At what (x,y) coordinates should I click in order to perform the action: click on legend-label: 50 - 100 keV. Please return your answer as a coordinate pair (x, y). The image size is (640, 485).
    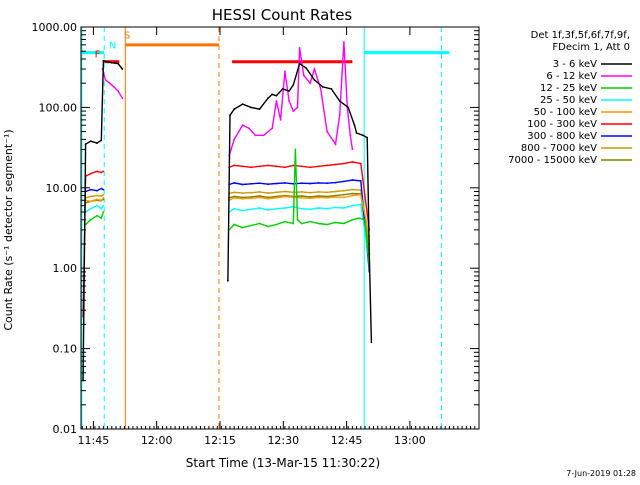
    Looking at the image, I should click on (566, 112).